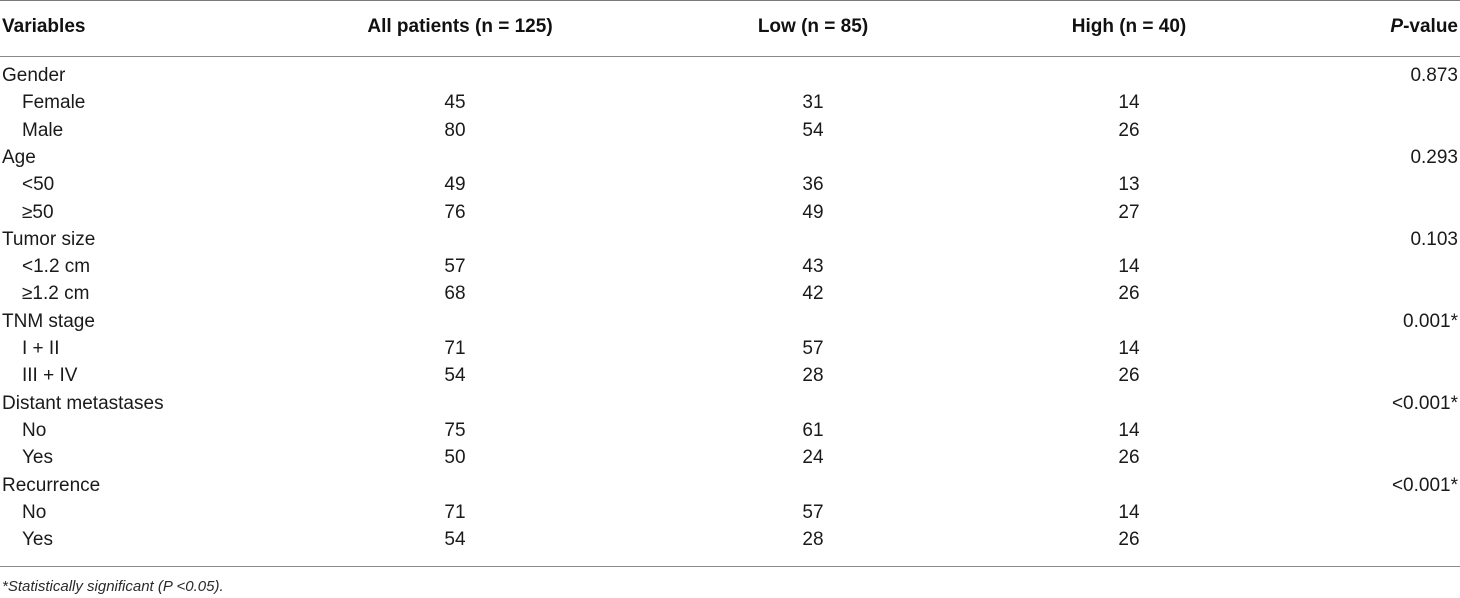  What do you see at coordinates (730, 0) in the screenshot?
I see `table-top-rule` at bounding box center [730, 0].